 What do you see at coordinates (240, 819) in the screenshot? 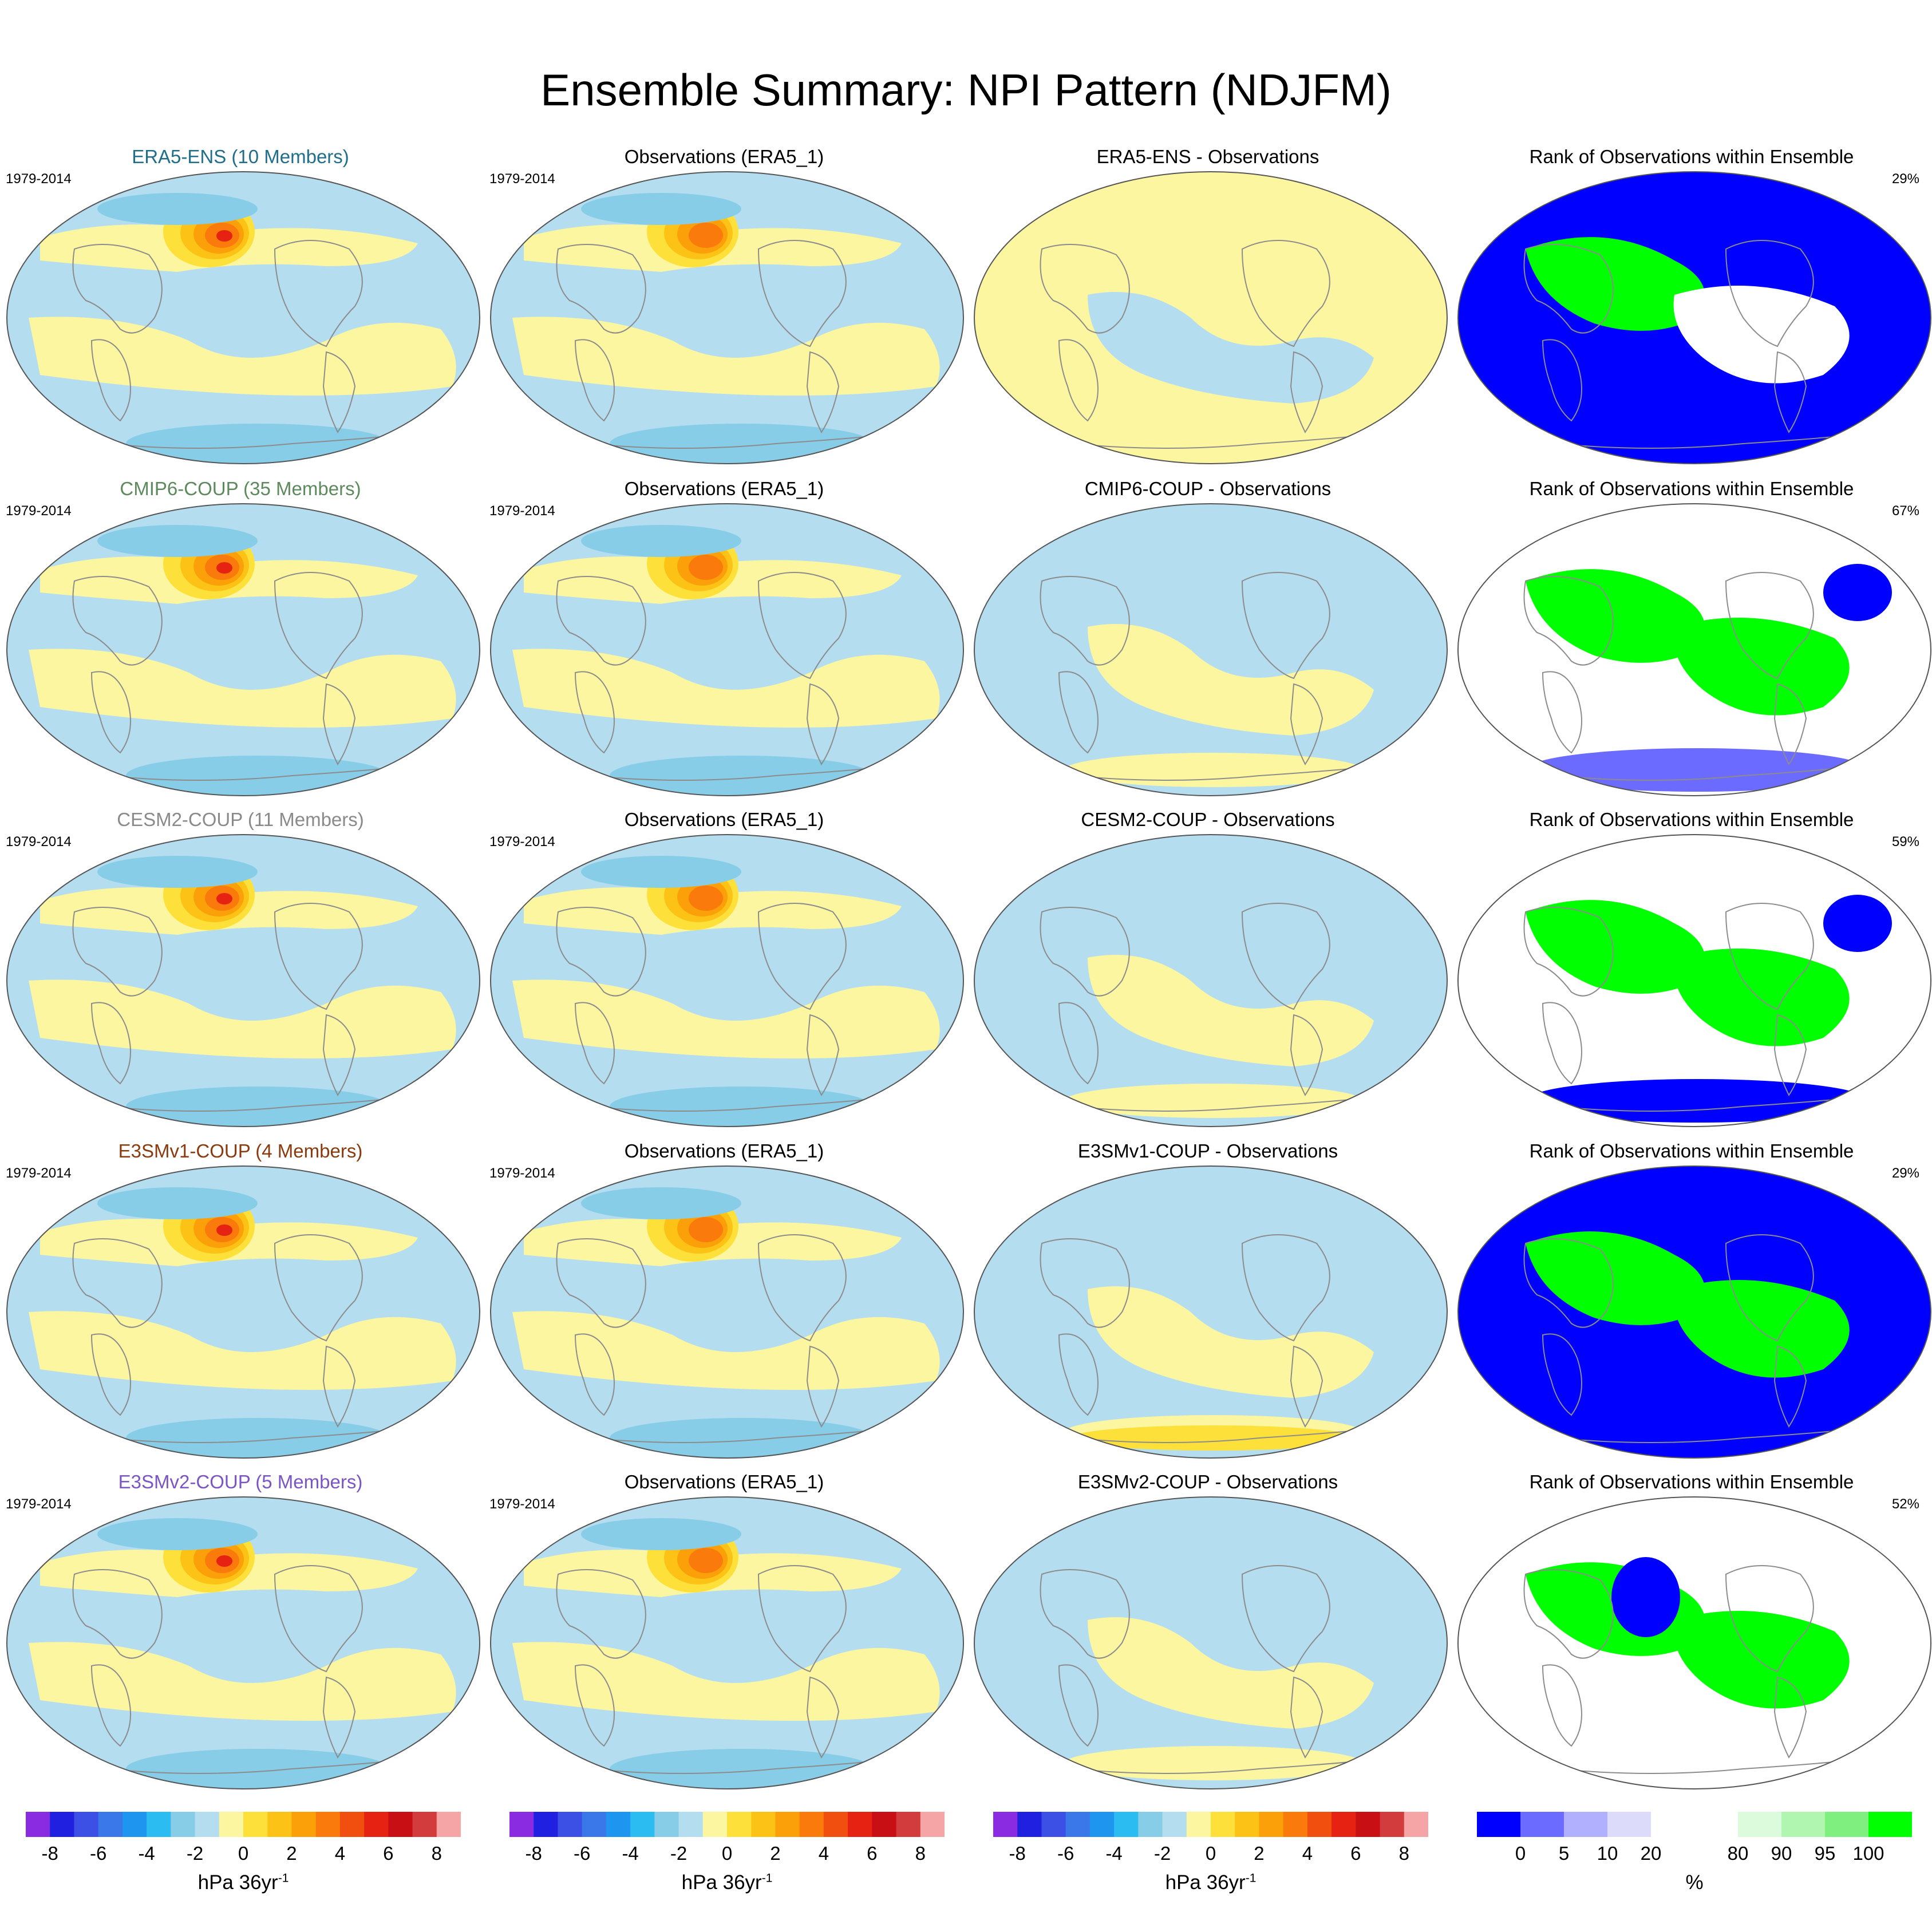
I see `panel-title: CESM2-COUP (11 Members)` at bounding box center [240, 819].